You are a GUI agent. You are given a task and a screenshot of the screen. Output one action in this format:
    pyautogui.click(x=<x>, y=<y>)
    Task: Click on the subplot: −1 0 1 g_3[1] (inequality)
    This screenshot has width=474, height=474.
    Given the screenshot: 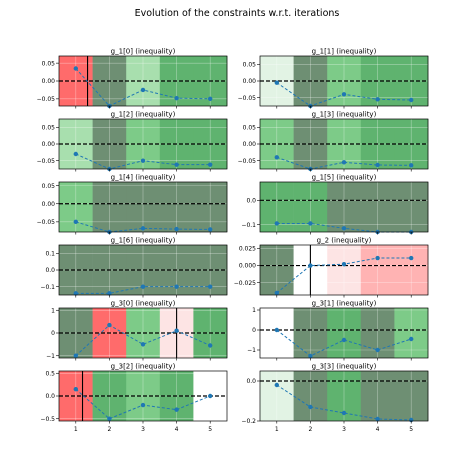 What is the action you would take?
    pyautogui.click(x=338, y=330)
    